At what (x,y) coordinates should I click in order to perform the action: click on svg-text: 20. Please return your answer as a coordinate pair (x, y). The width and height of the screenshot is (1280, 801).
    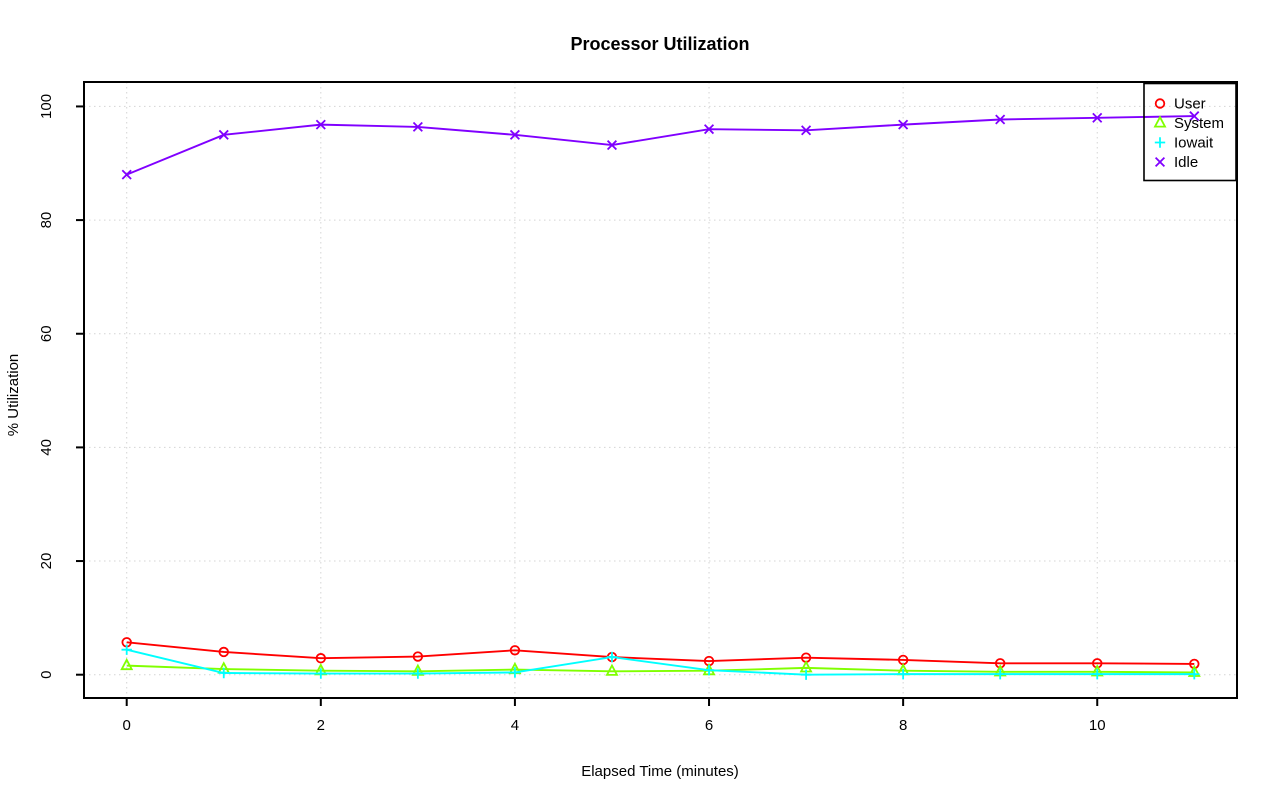
    Looking at the image, I should click on (46, 561).